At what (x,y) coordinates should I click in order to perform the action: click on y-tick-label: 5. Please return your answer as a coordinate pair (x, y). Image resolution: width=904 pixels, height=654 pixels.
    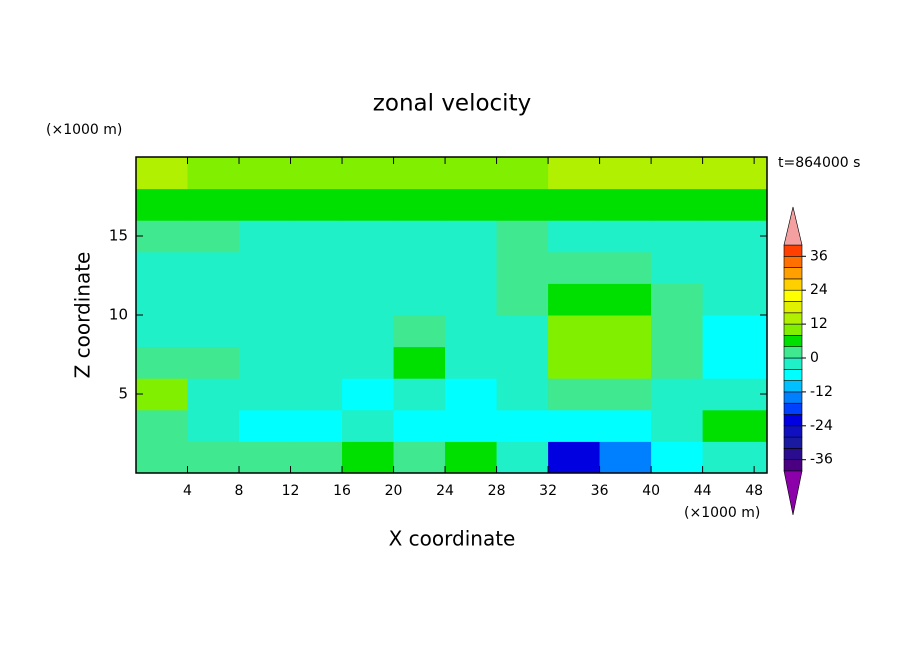
    Looking at the image, I should click on (123, 394).